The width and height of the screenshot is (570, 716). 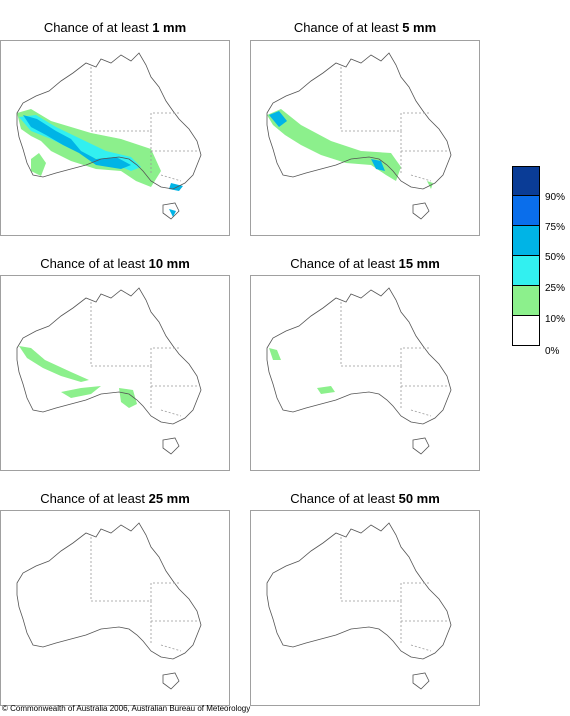 What do you see at coordinates (169, 498) in the screenshot?
I see `title-amount: 25 mm` at bounding box center [169, 498].